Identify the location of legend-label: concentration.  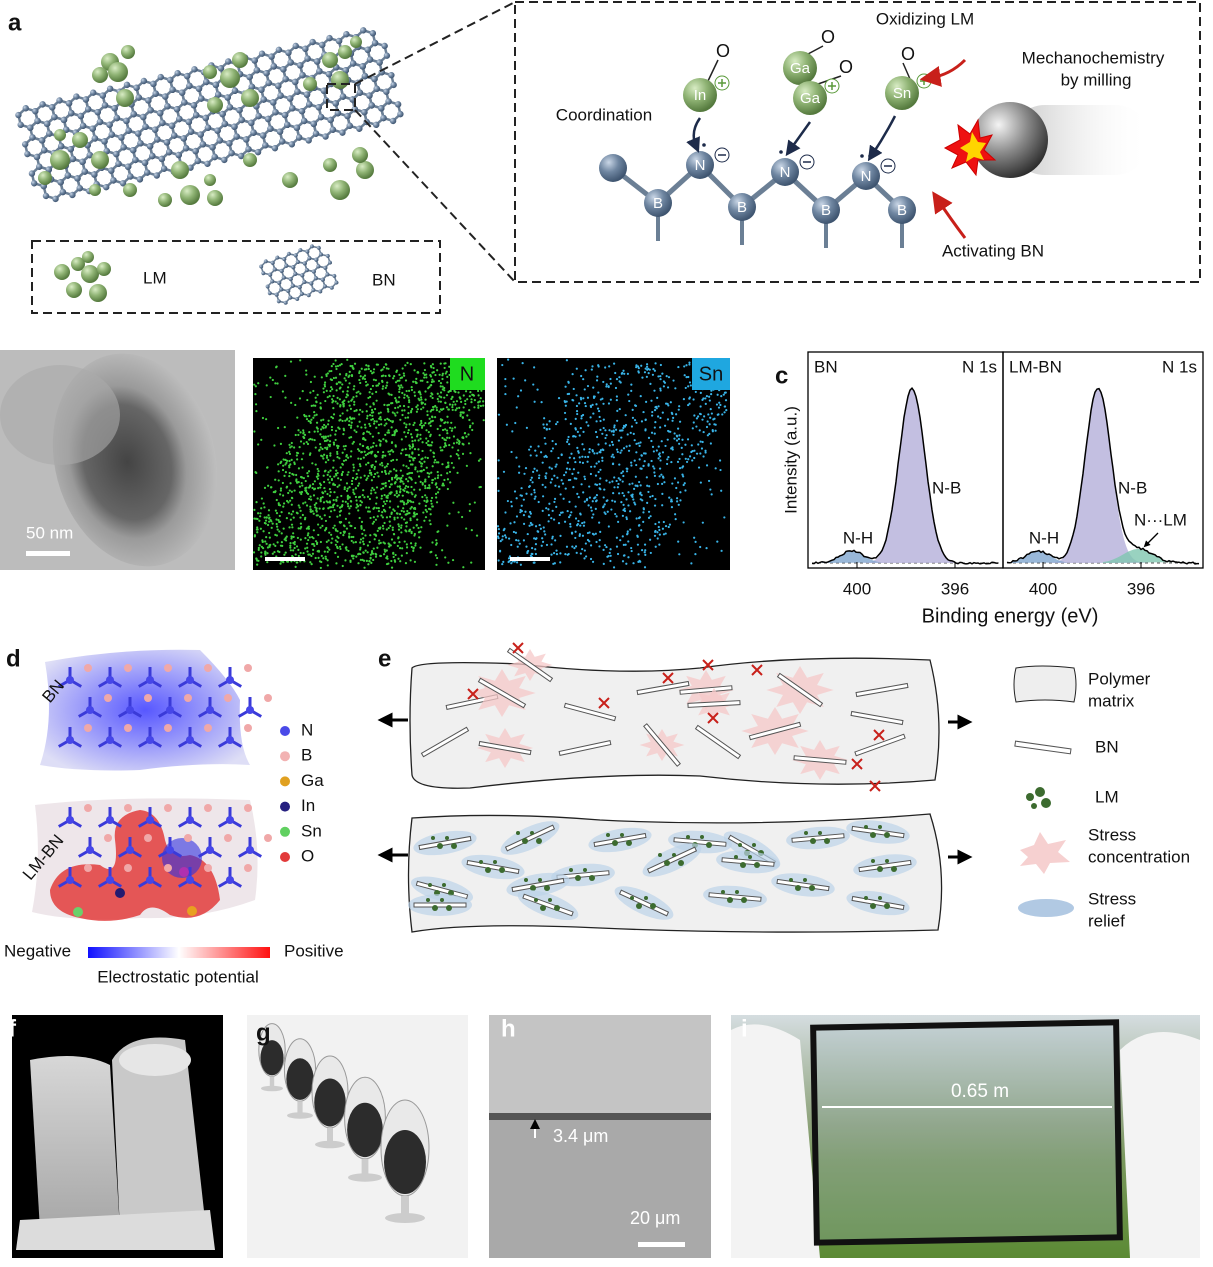
(1139, 856).